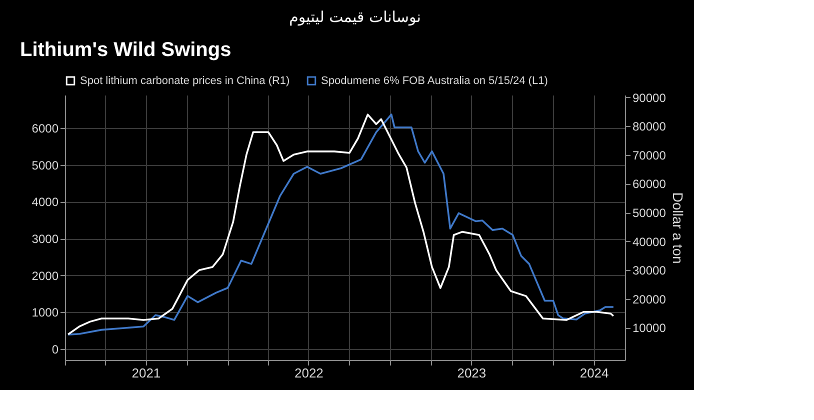 This screenshot has height=420, width=814. What do you see at coordinates (126, 50) in the screenshot?
I see `chart-title: Lithium's Wild Swings` at bounding box center [126, 50].